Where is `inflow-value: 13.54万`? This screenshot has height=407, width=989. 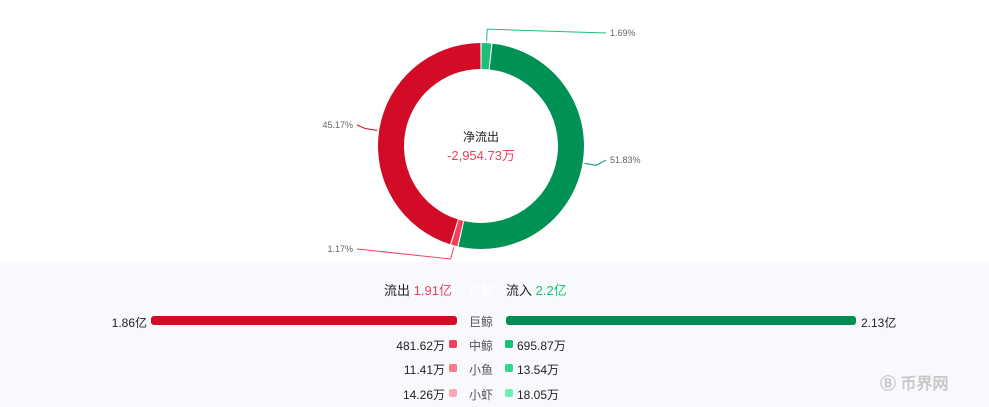
inflow-value: 13.54万 is located at coordinates (538, 370).